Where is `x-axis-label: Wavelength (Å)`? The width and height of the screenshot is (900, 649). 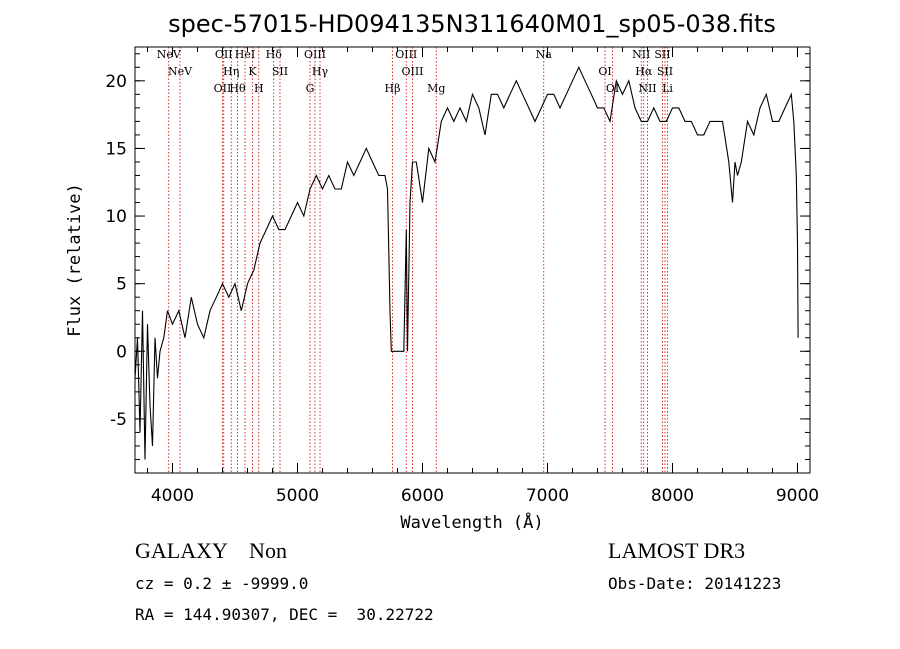
x-axis-label: Wavelength (Å) is located at coordinates (471, 522).